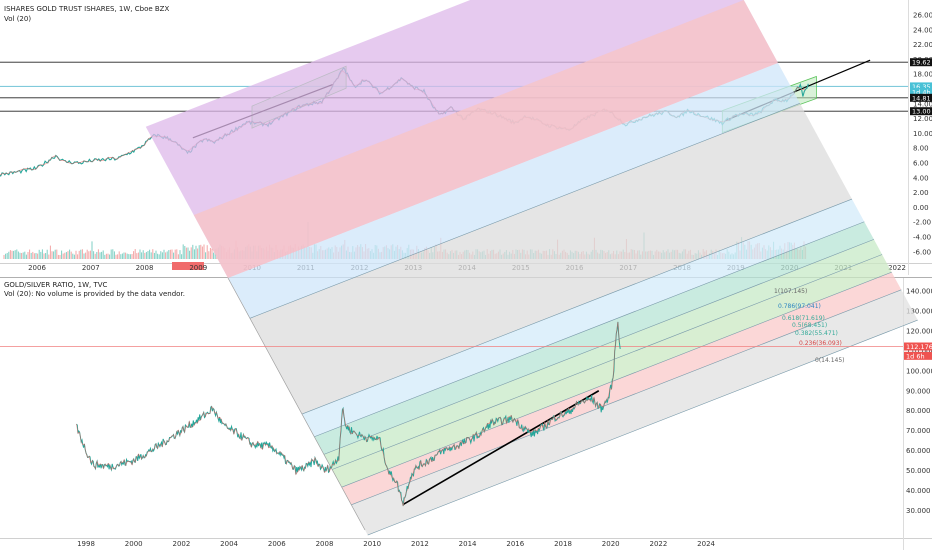 Image resolution: width=932 pixels, height=550 pixels. What do you see at coordinates (922, 119) in the screenshot?
I see `top-y-tick-label: 12.00` at bounding box center [922, 119].